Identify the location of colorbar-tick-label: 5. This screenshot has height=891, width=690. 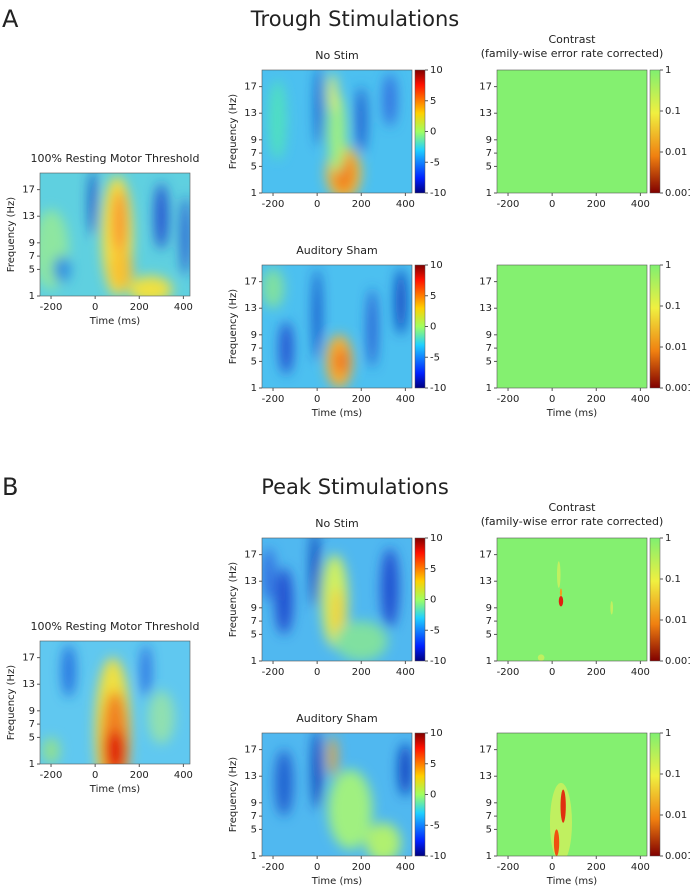
(433, 296).